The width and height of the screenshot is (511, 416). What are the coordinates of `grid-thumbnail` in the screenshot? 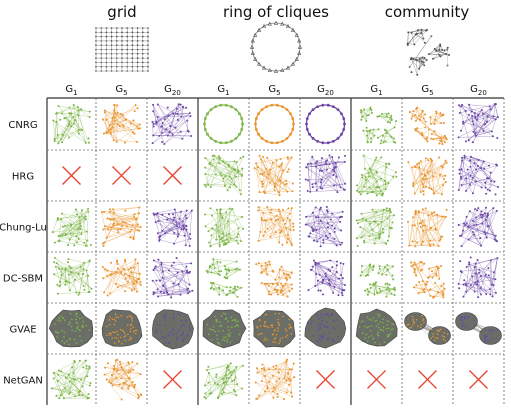 It's located at (122, 49).